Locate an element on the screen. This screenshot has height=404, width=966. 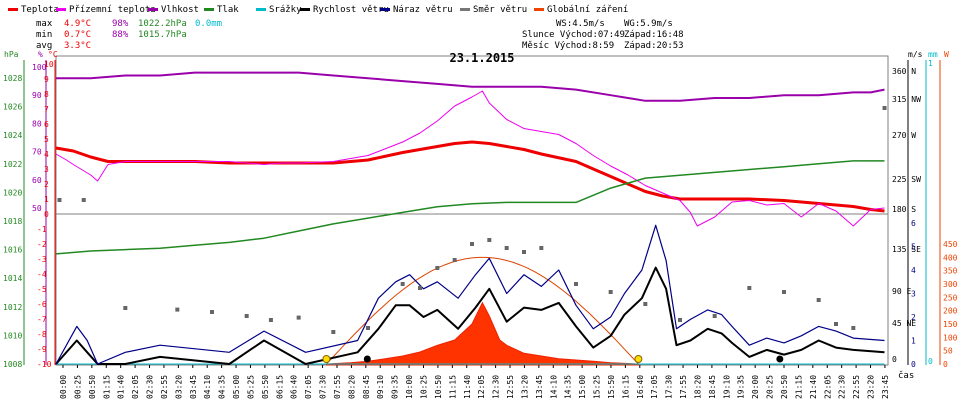
ms-tick: 1 is located at coordinates (913, 341).